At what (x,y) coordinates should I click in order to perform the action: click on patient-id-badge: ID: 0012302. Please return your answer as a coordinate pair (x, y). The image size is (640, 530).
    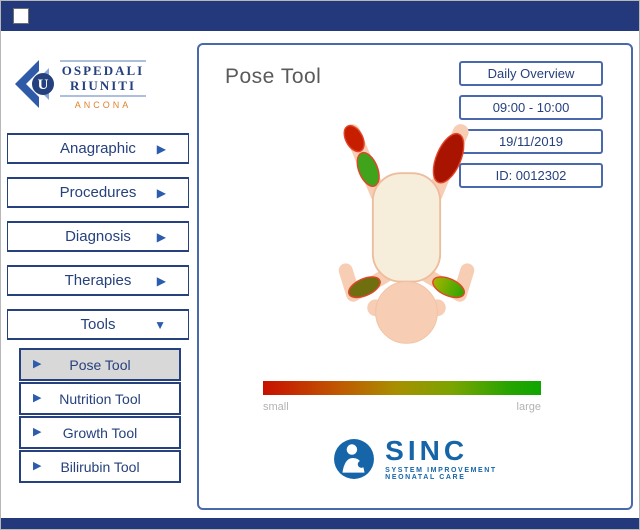
    Looking at the image, I should click on (531, 175).